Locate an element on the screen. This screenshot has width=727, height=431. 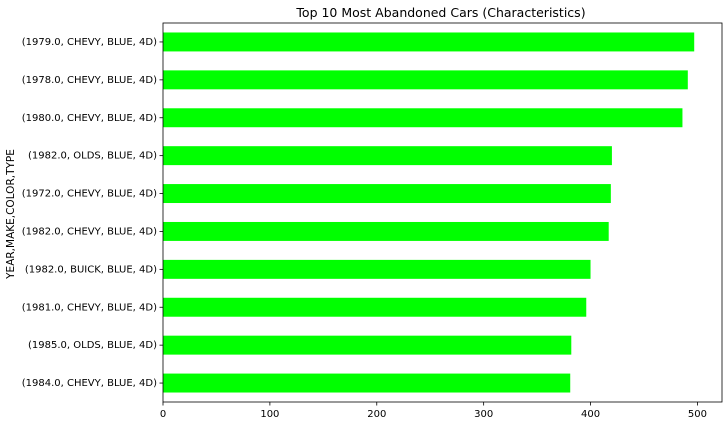
x-tick-label: 200 is located at coordinates (376, 414).